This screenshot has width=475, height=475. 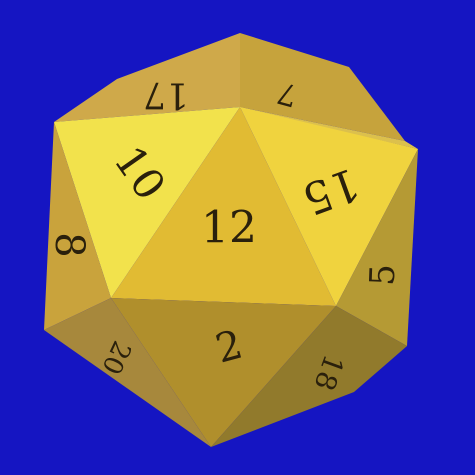 I want to click on face-number-8: 8, so click(x=69, y=244).